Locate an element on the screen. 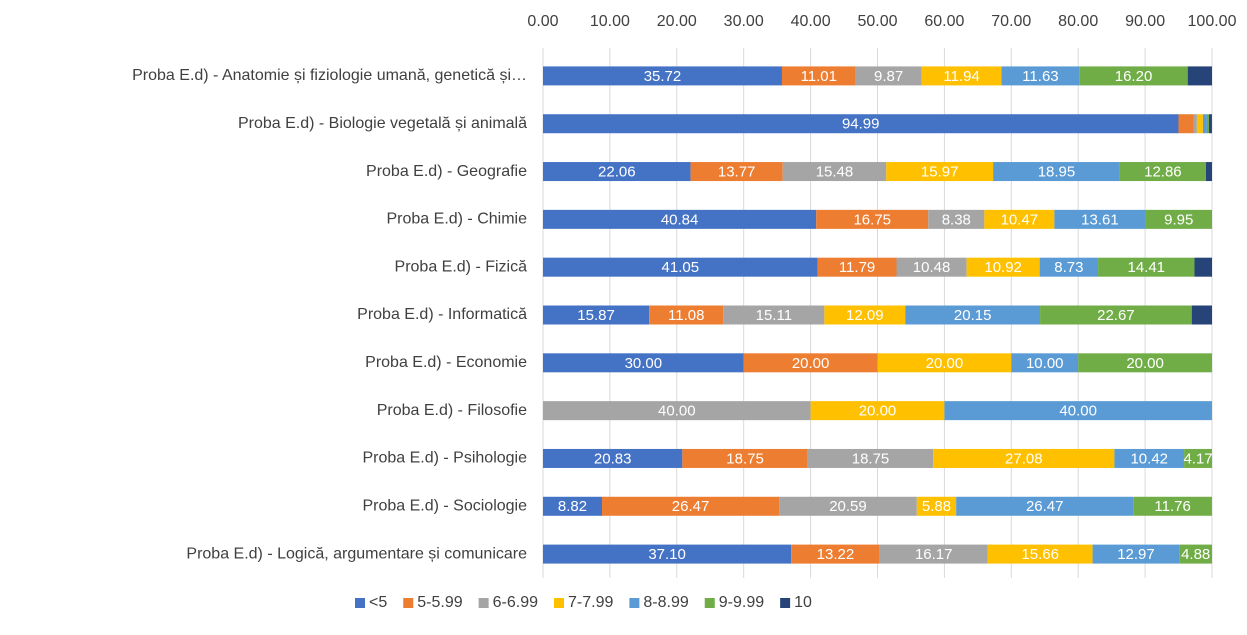  x-tick-label: 50.00 is located at coordinates (877, 21).